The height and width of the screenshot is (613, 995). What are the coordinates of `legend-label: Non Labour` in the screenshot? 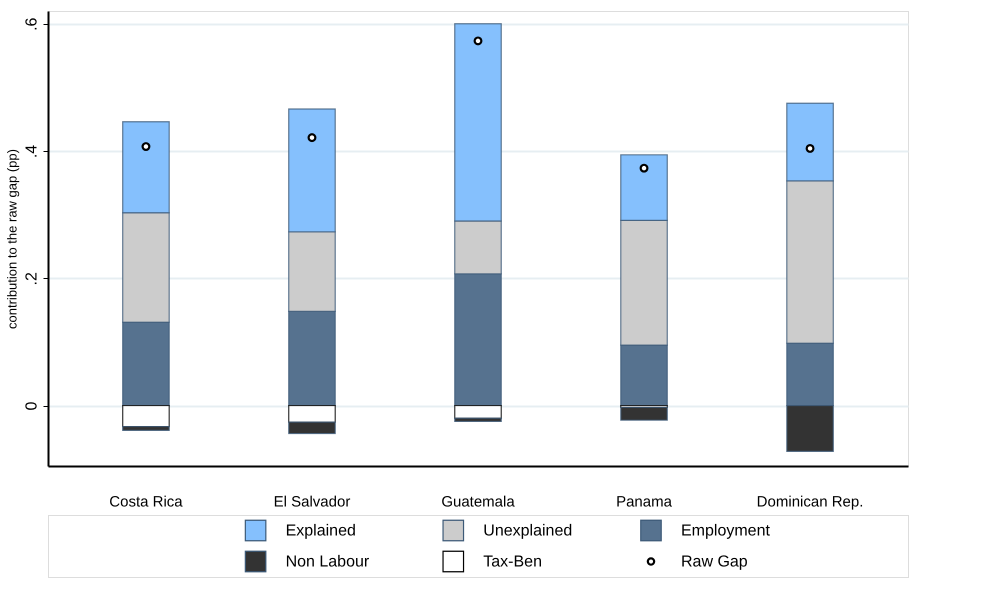 It's located at (328, 562).